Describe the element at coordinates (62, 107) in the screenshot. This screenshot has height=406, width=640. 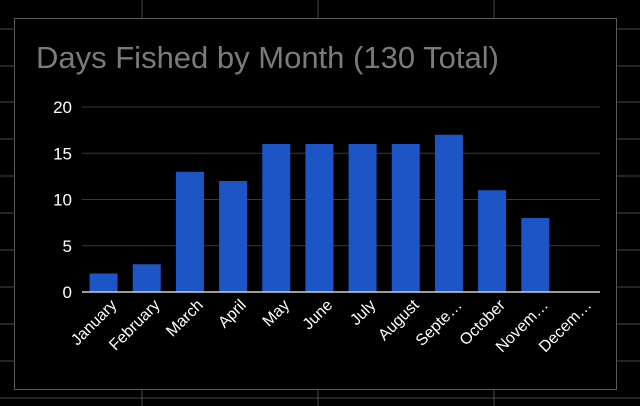
I see `y-tick-label: 20` at that location.